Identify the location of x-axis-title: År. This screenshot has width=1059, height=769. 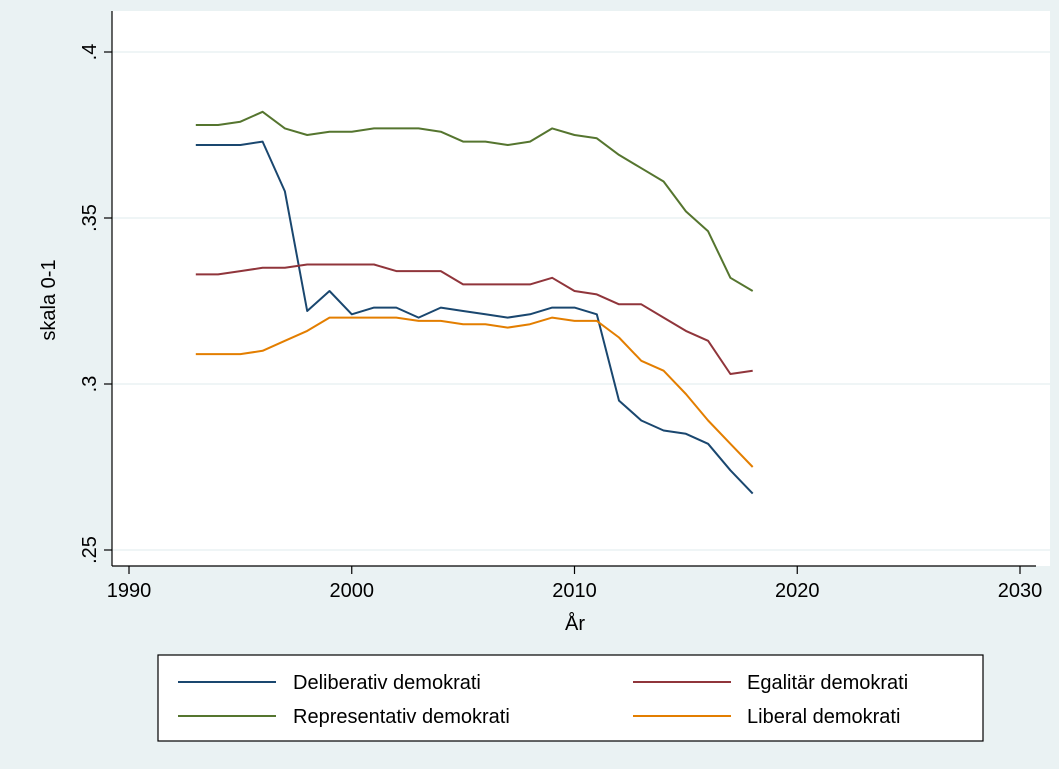
(575, 623).